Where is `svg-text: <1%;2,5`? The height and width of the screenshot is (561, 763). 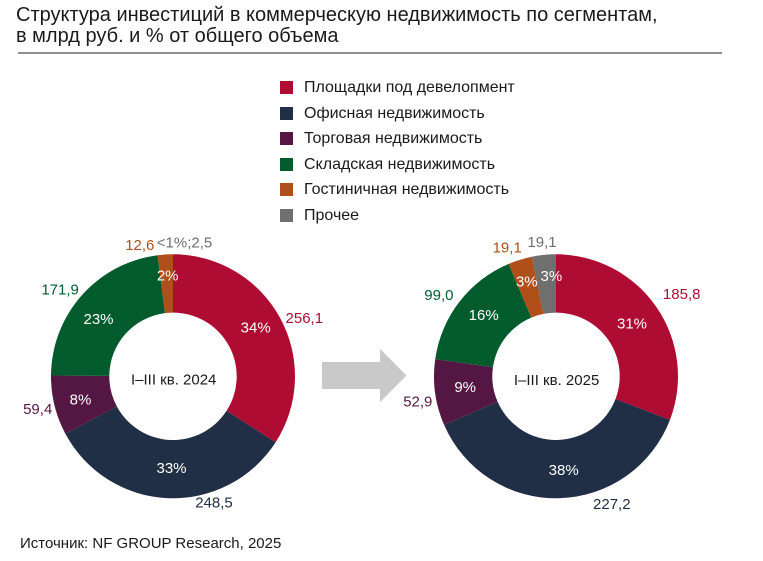 svg-text: <1%;2,5 is located at coordinates (184, 242).